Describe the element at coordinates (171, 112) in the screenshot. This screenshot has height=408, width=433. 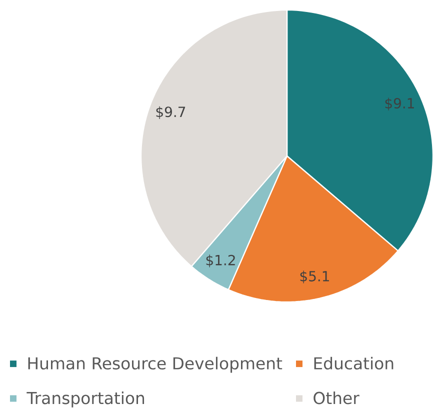
I see `data-label: $9.7` at that location.